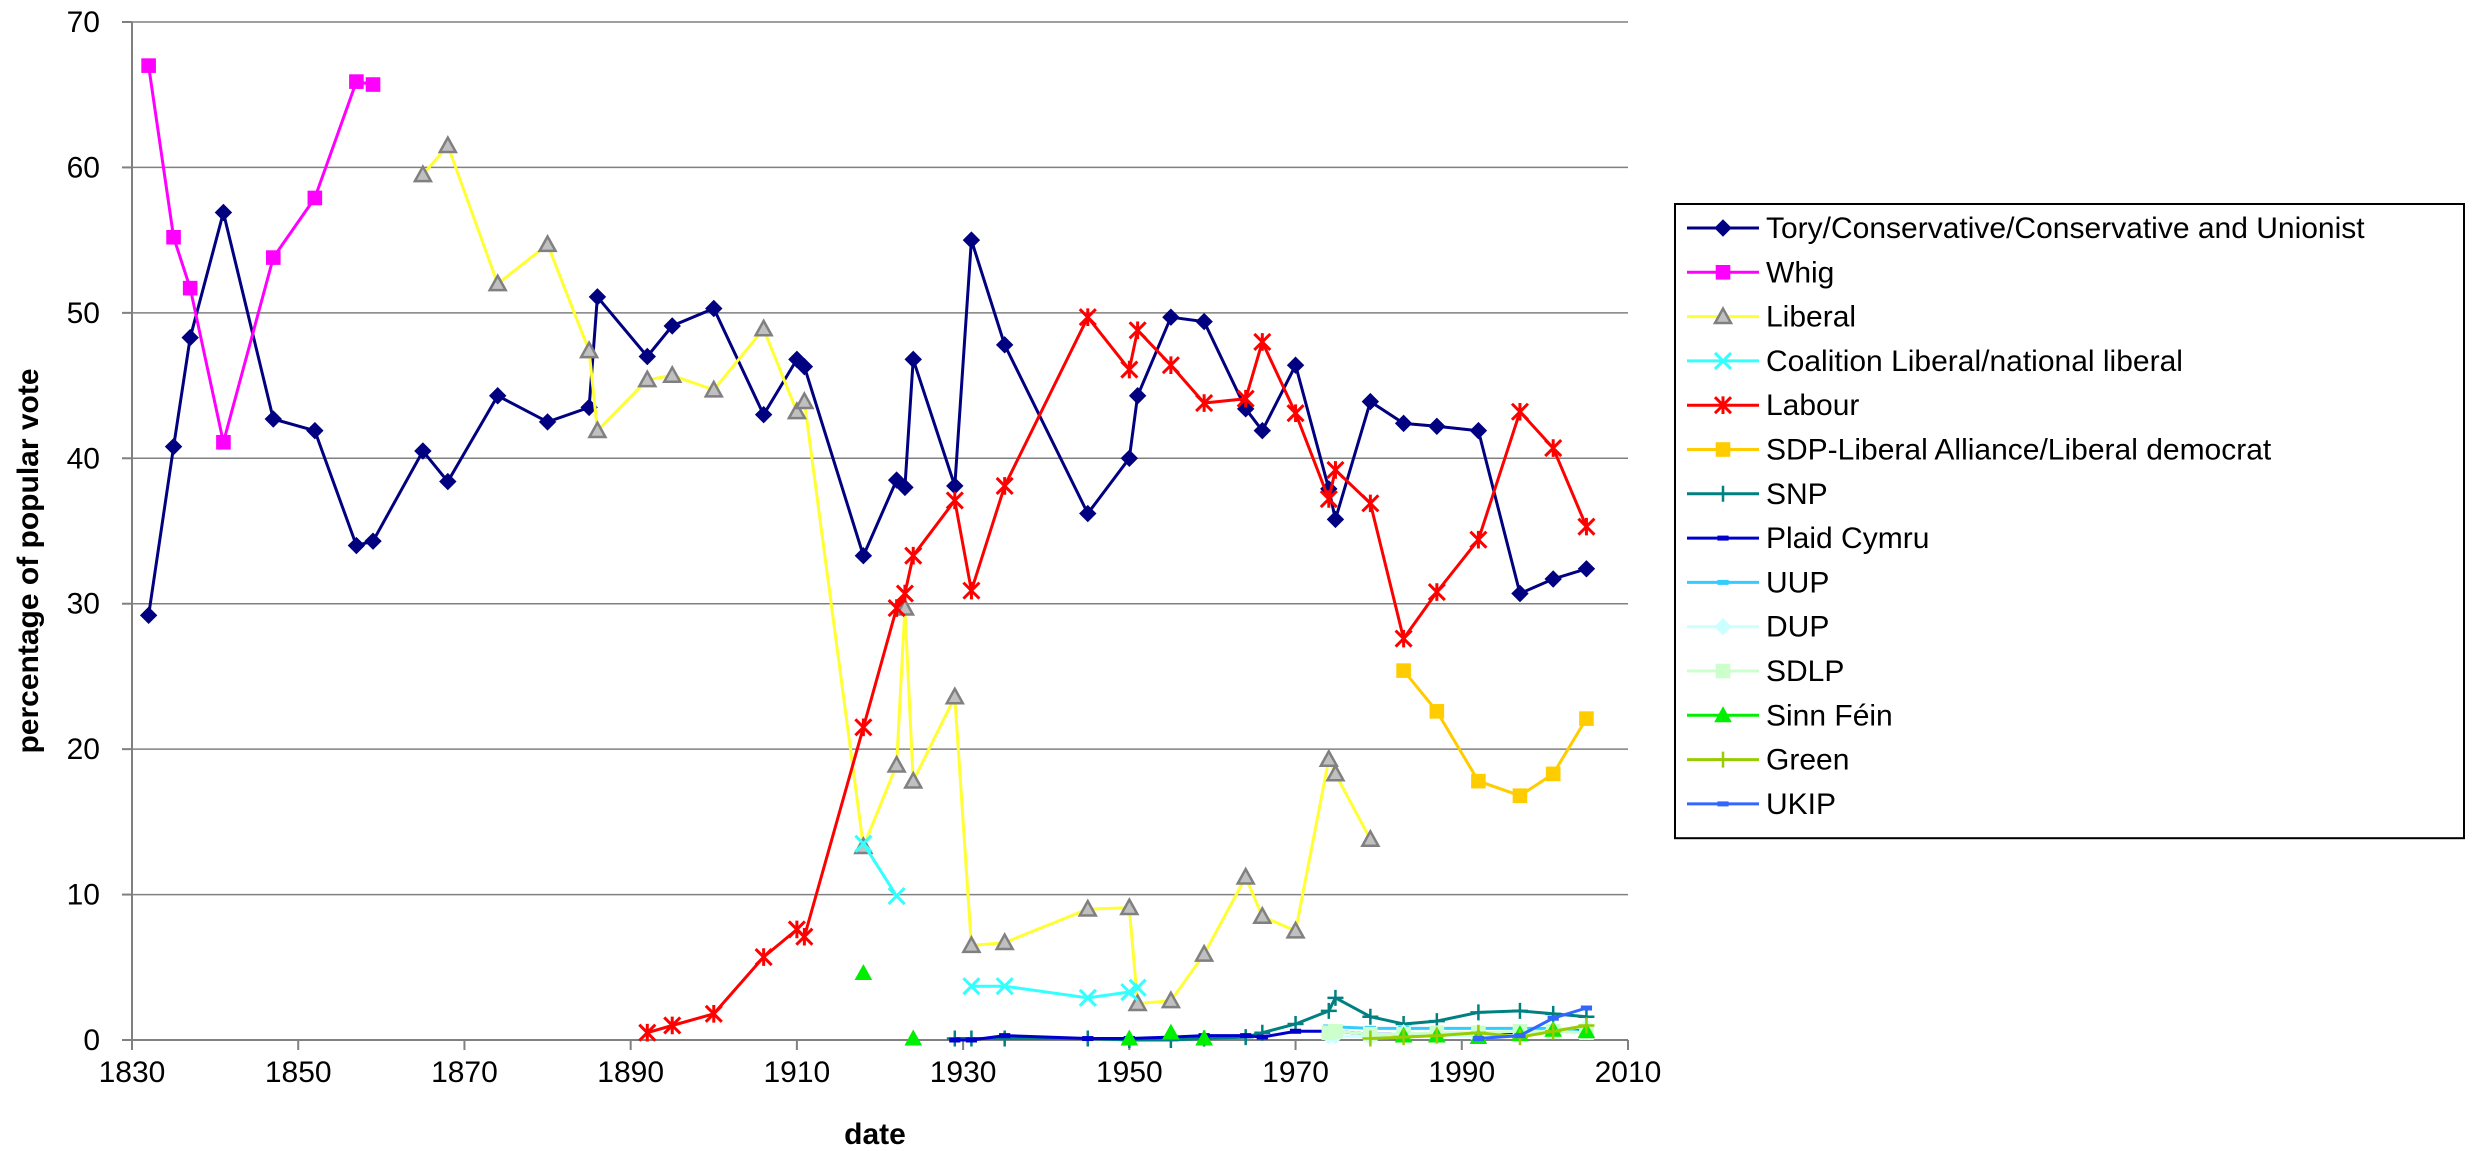 The image size is (2481, 1151). I want to click on legend-label-whig: Whig, so click(1800, 272).